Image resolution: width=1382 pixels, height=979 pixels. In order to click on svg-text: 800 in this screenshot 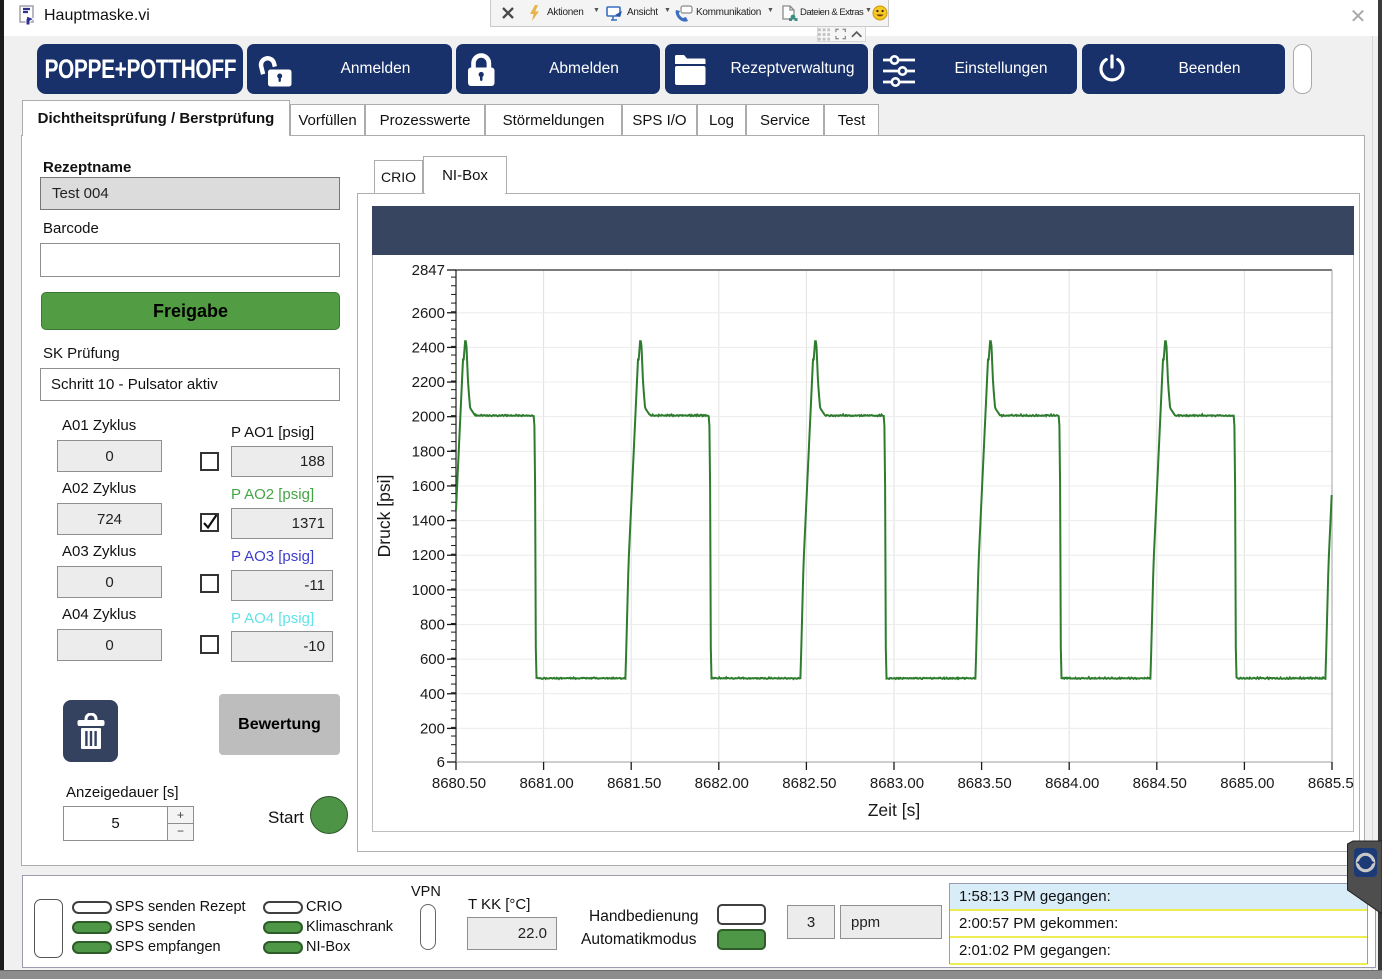, I will do `click(432, 624)`.